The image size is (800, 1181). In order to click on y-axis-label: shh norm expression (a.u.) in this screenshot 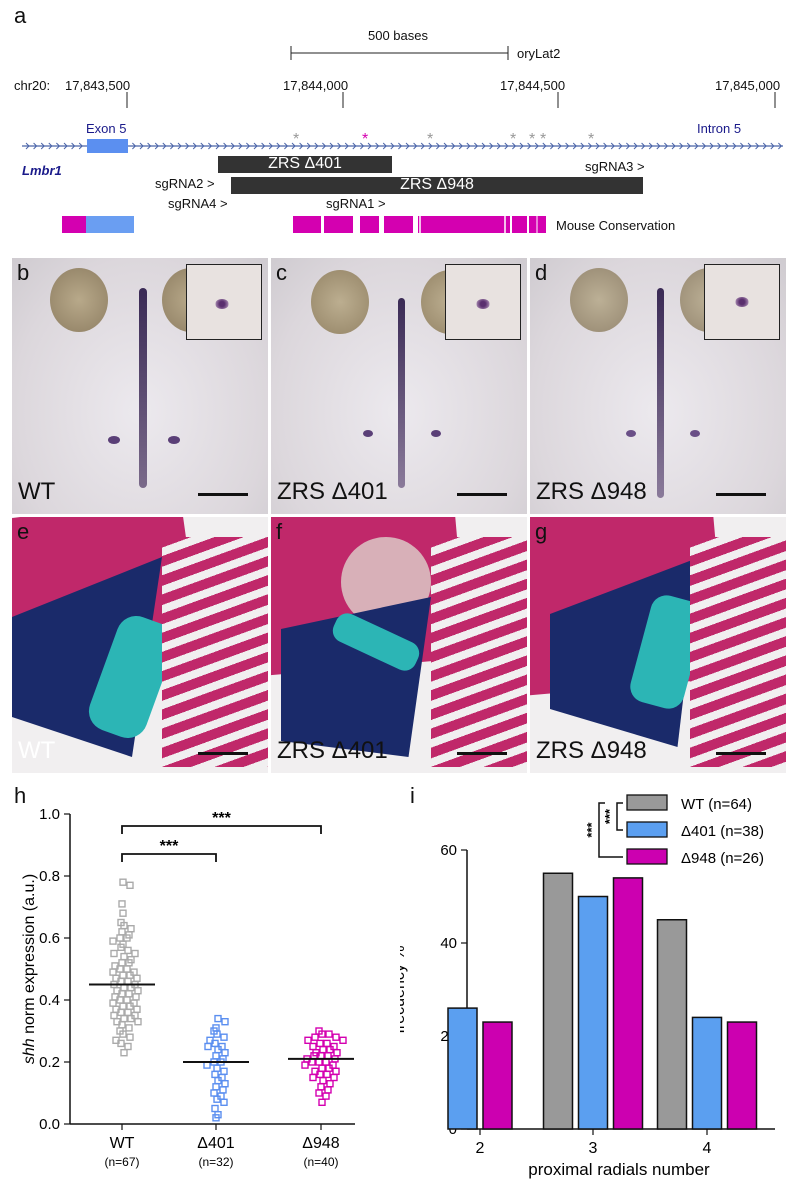, I will do `click(29, 969)`.